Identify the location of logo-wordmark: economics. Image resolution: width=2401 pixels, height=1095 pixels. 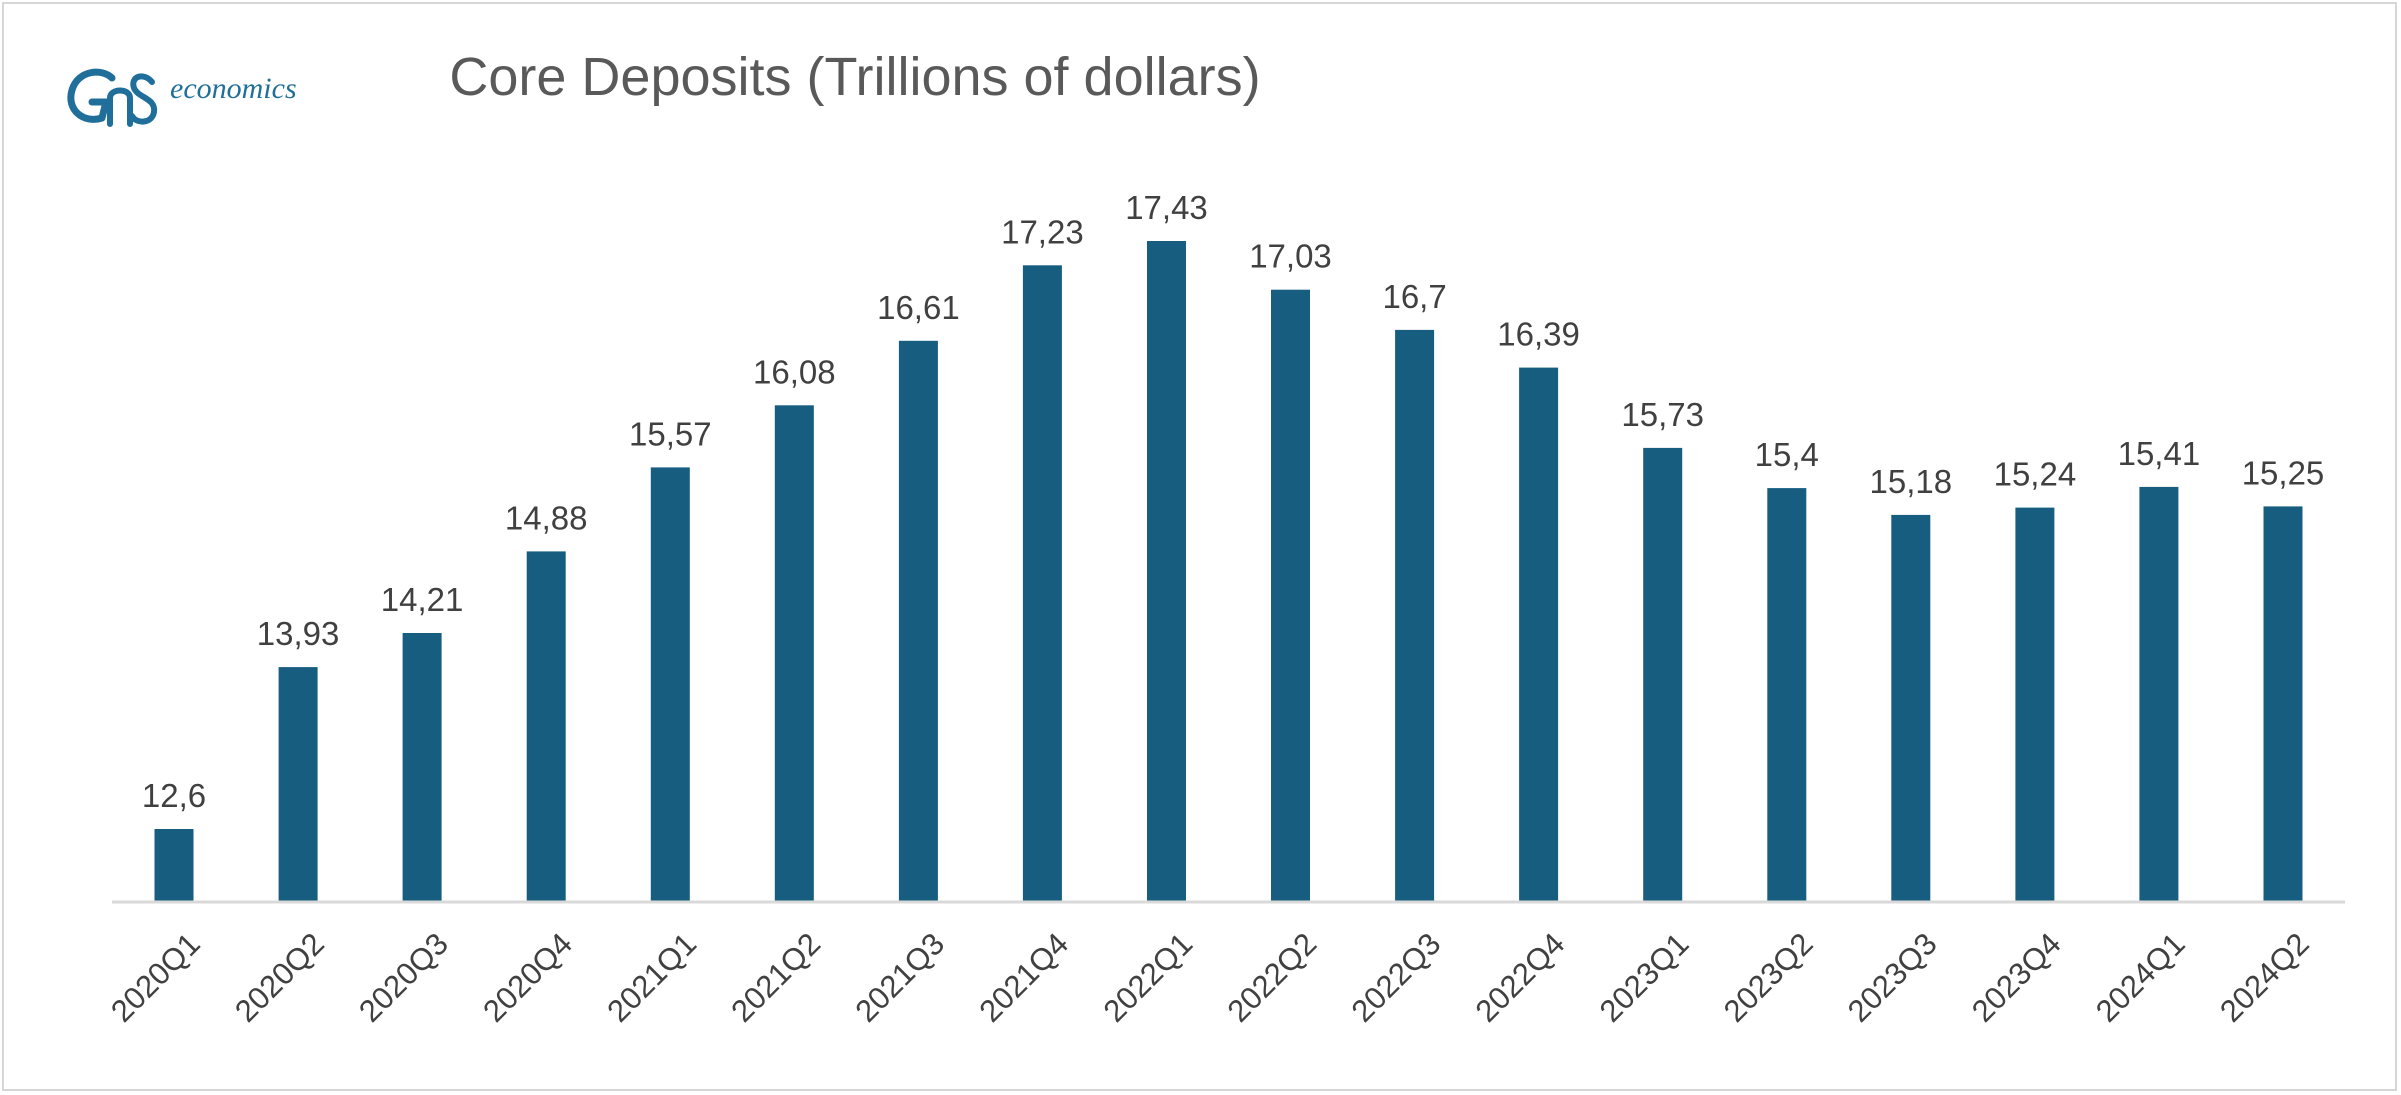
(233, 88).